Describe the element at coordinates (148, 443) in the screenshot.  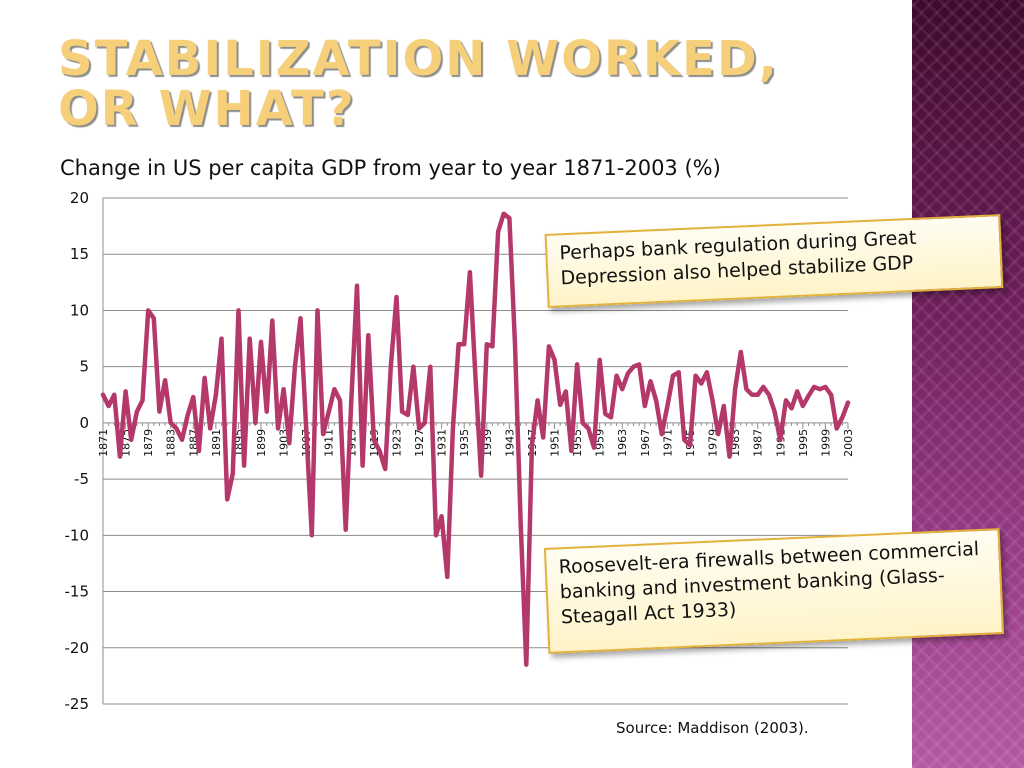
I see `x-tick-label: 1879` at that location.